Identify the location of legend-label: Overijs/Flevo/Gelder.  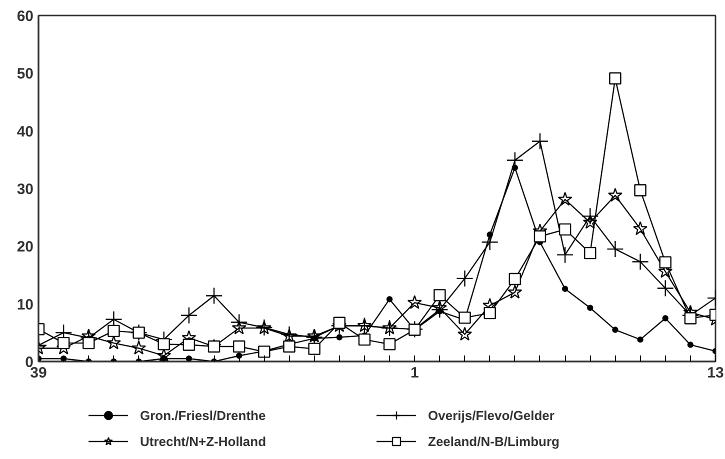
(492, 415).